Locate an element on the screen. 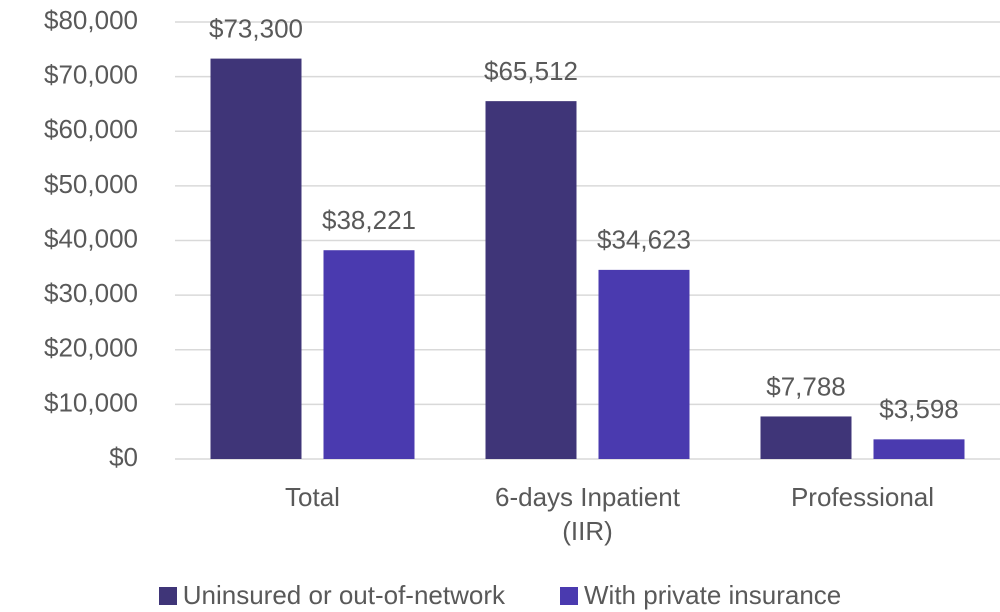 The image size is (1000, 612). x-tick-label: Professional is located at coordinates (862, 497).